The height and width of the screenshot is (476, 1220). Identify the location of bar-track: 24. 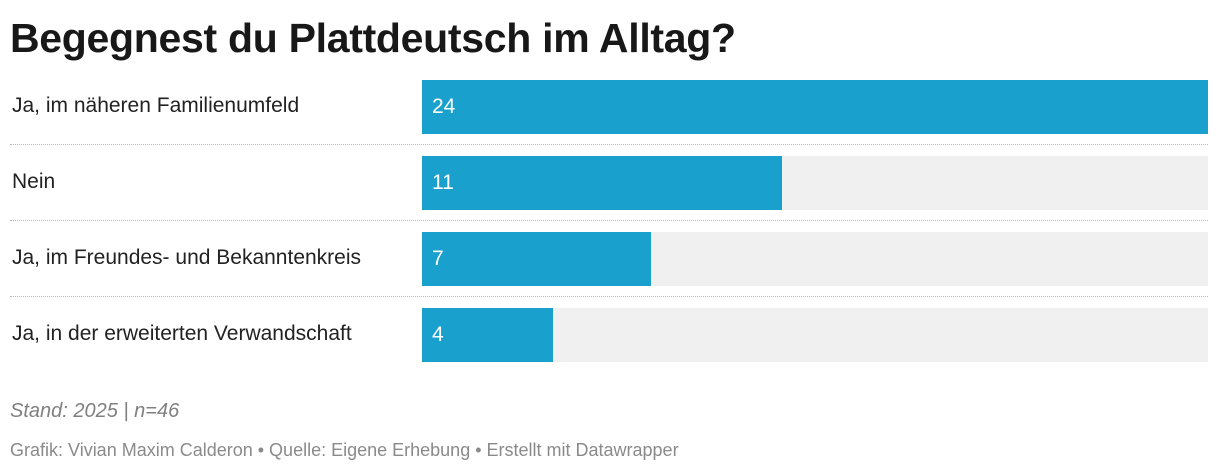
(815, 107).